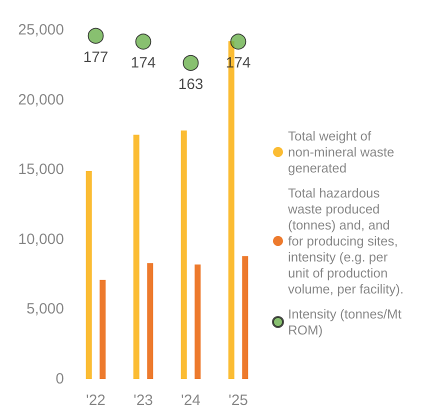 The image size is (423, 419). Describe the element at coordinates (60, 379) in the screenshot. I see `y-tick-label: 0` at that location.